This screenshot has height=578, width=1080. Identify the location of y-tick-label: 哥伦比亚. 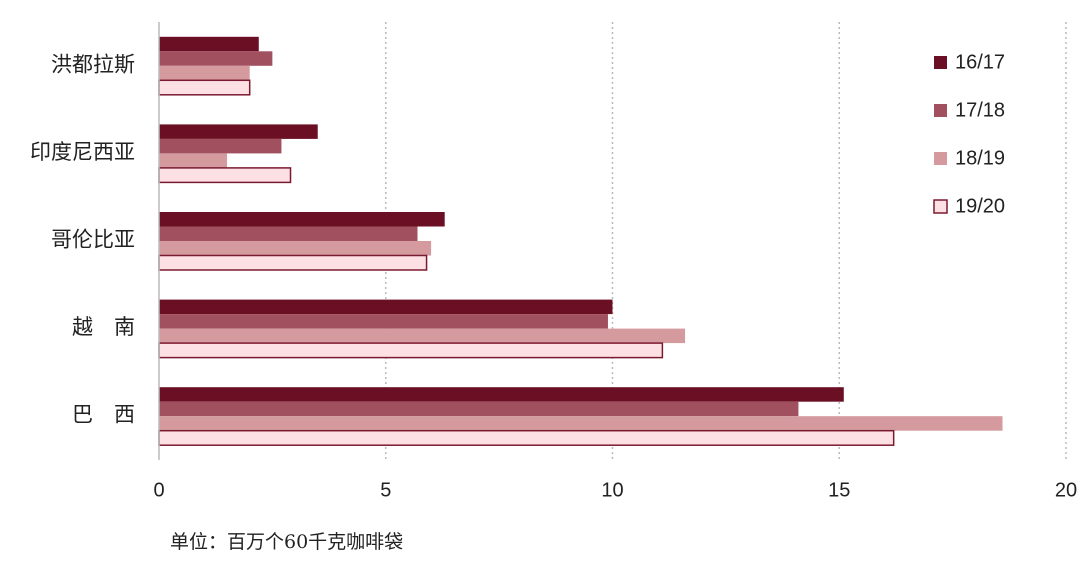
(93, 240).